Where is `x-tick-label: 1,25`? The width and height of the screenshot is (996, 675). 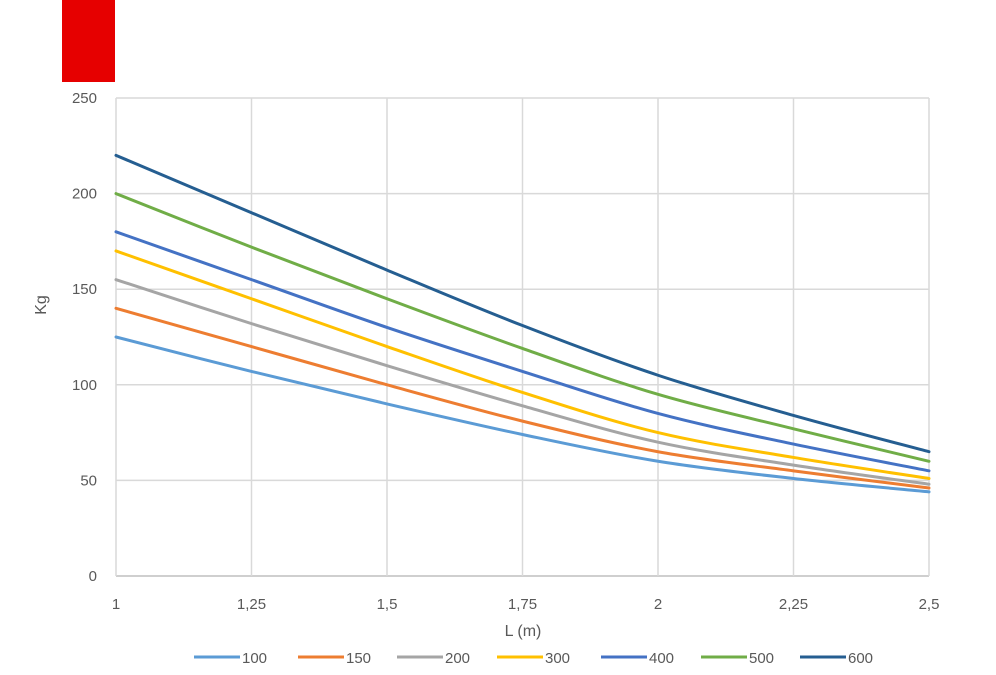 x-tick-label: 1,25 is located at coordinates (251, 604).